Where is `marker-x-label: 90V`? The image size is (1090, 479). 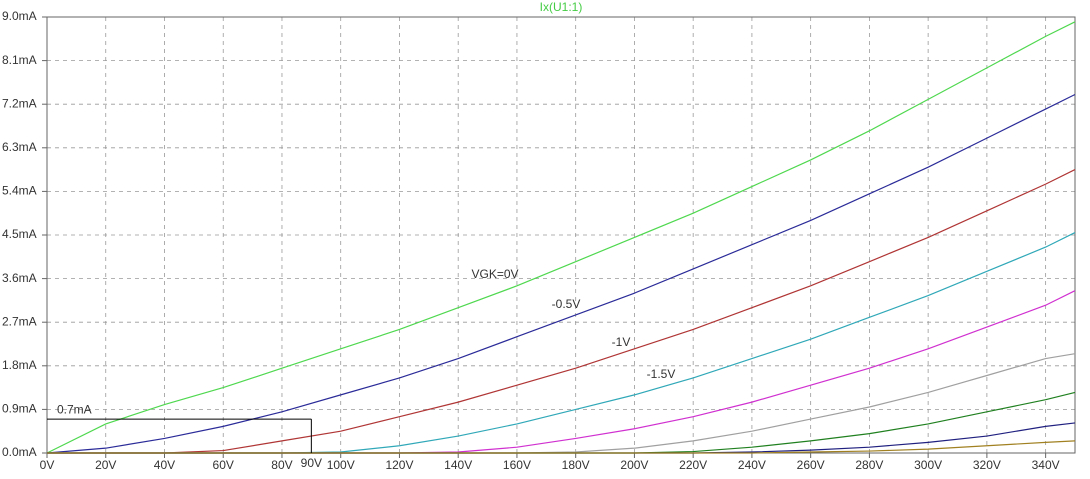
marker-x-label: 90V is located at coordinates (311, 463).